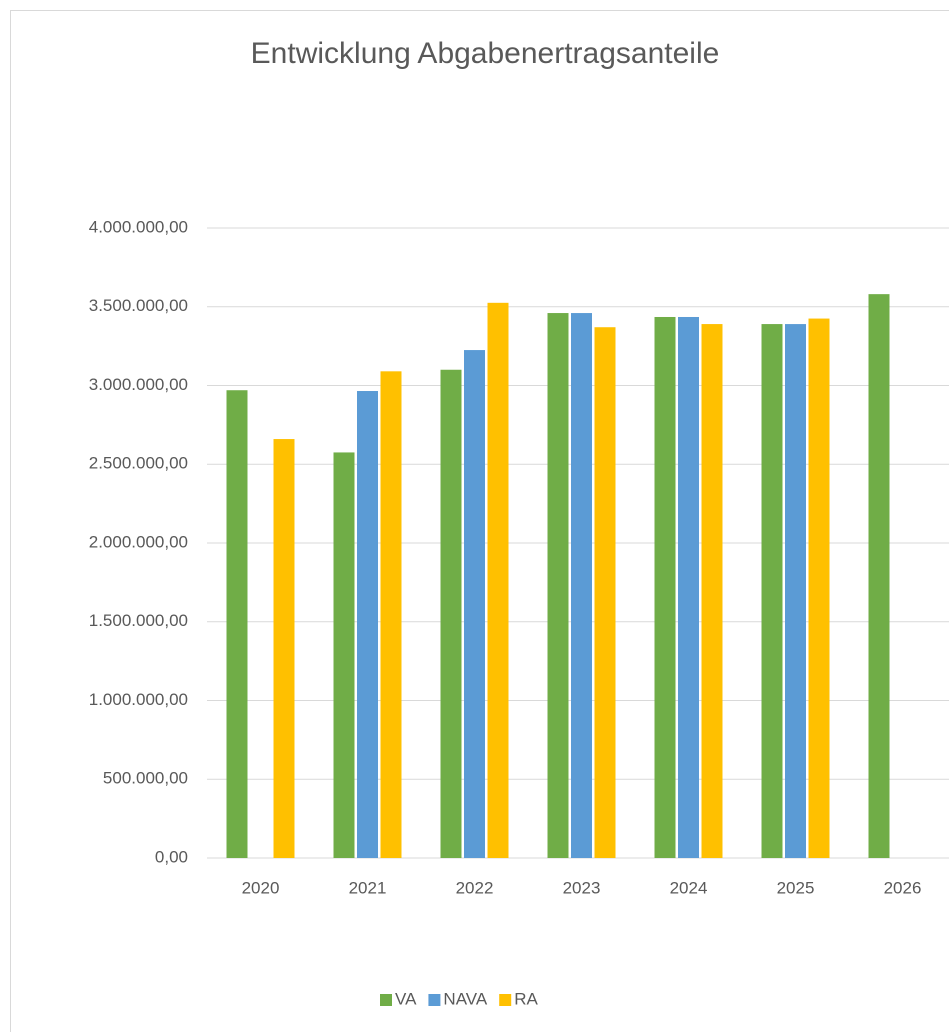 This screenshot has width=949, height=1032. I want to click on x-tick-label: 2023, so click(582, 887).